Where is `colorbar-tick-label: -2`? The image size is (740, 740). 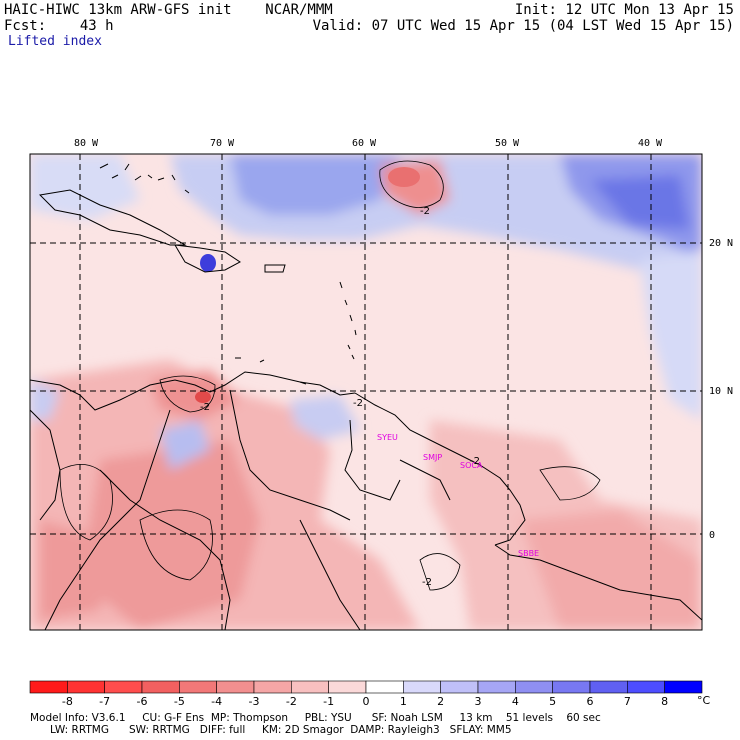
colorbar-tick-label: -2 is located at coordinates (291, 701).